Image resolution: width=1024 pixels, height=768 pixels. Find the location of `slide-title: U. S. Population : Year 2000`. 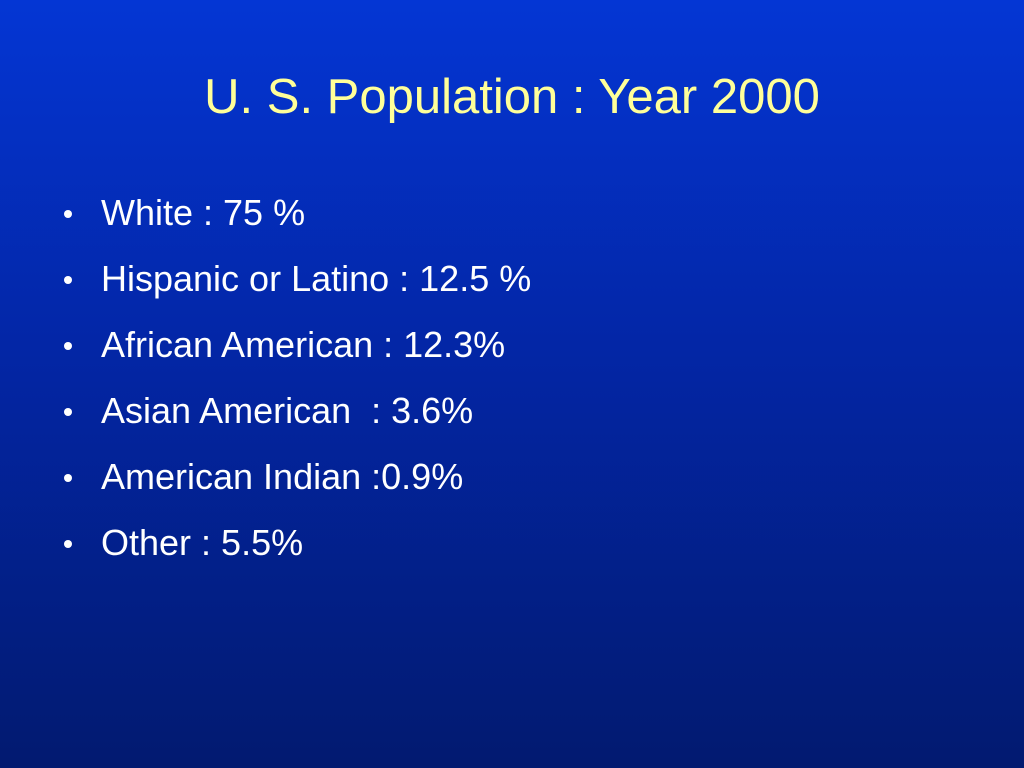

slide-title: U. S. Population : Year 2000 is located at coordinates (512, 97).